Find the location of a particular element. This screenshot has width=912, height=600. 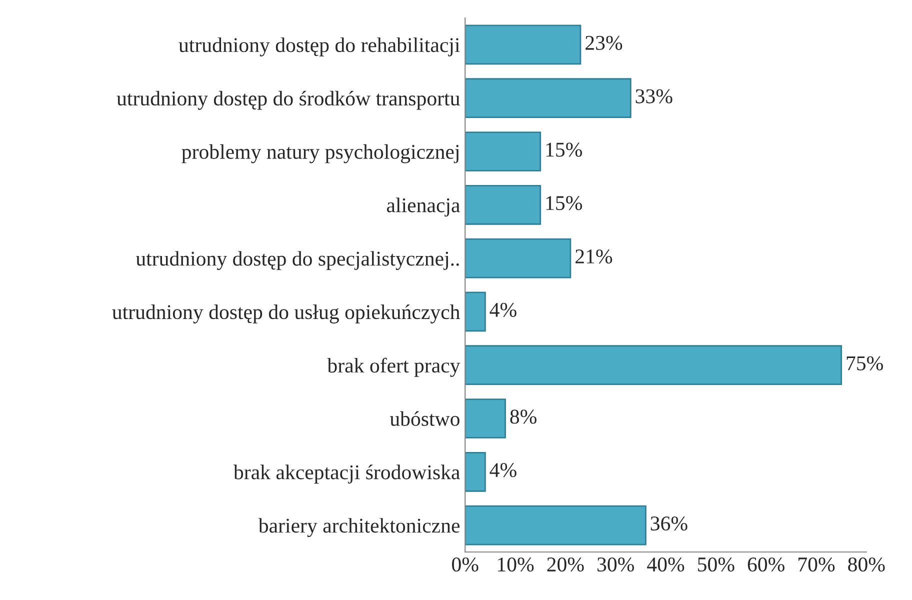

y-tick-label: utrudniony dostęp do rehabilitacji is located at coordinates (319, 46).